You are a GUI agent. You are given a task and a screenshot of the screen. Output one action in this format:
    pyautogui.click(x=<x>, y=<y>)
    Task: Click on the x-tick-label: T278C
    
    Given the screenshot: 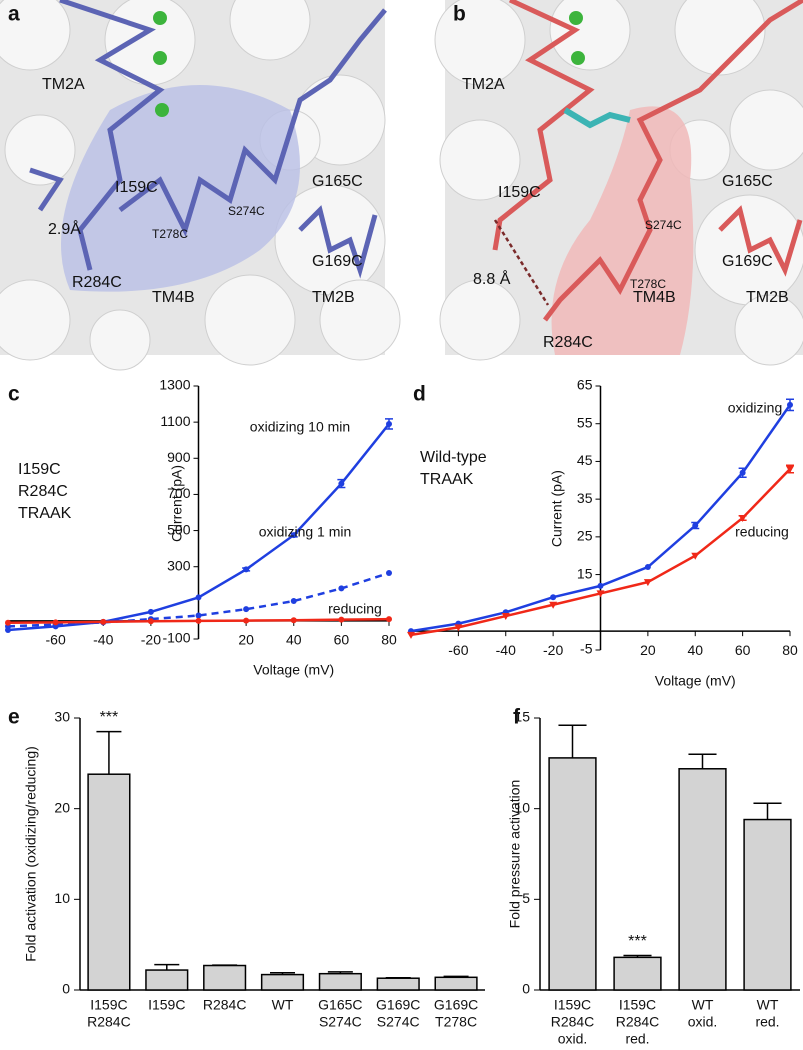 What is the action you would take?
    pyautogui.click(x=456, y=1022)
    